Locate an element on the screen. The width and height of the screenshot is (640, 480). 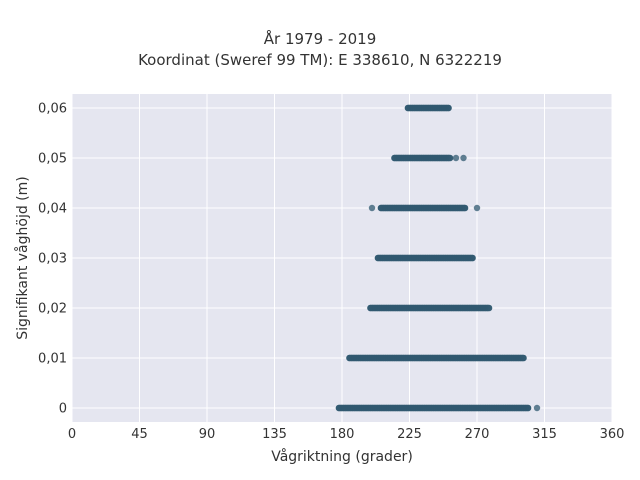
y-tick-label: 0,06 is located at coordinates (52, 109).